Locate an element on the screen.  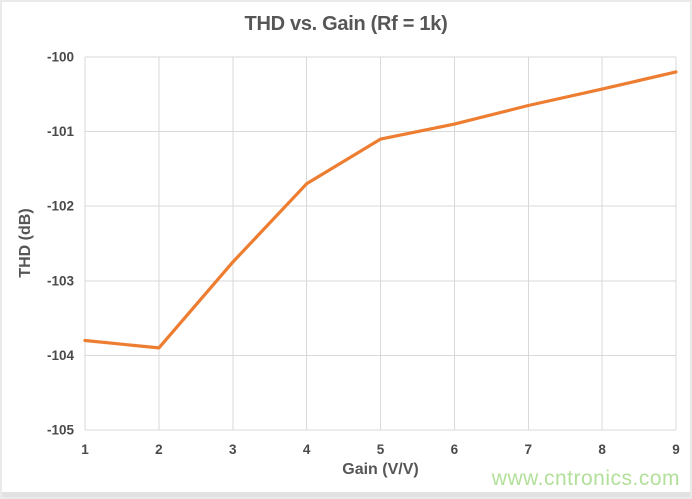
y-tick-label: -103 is located at coordinates (61, 280).